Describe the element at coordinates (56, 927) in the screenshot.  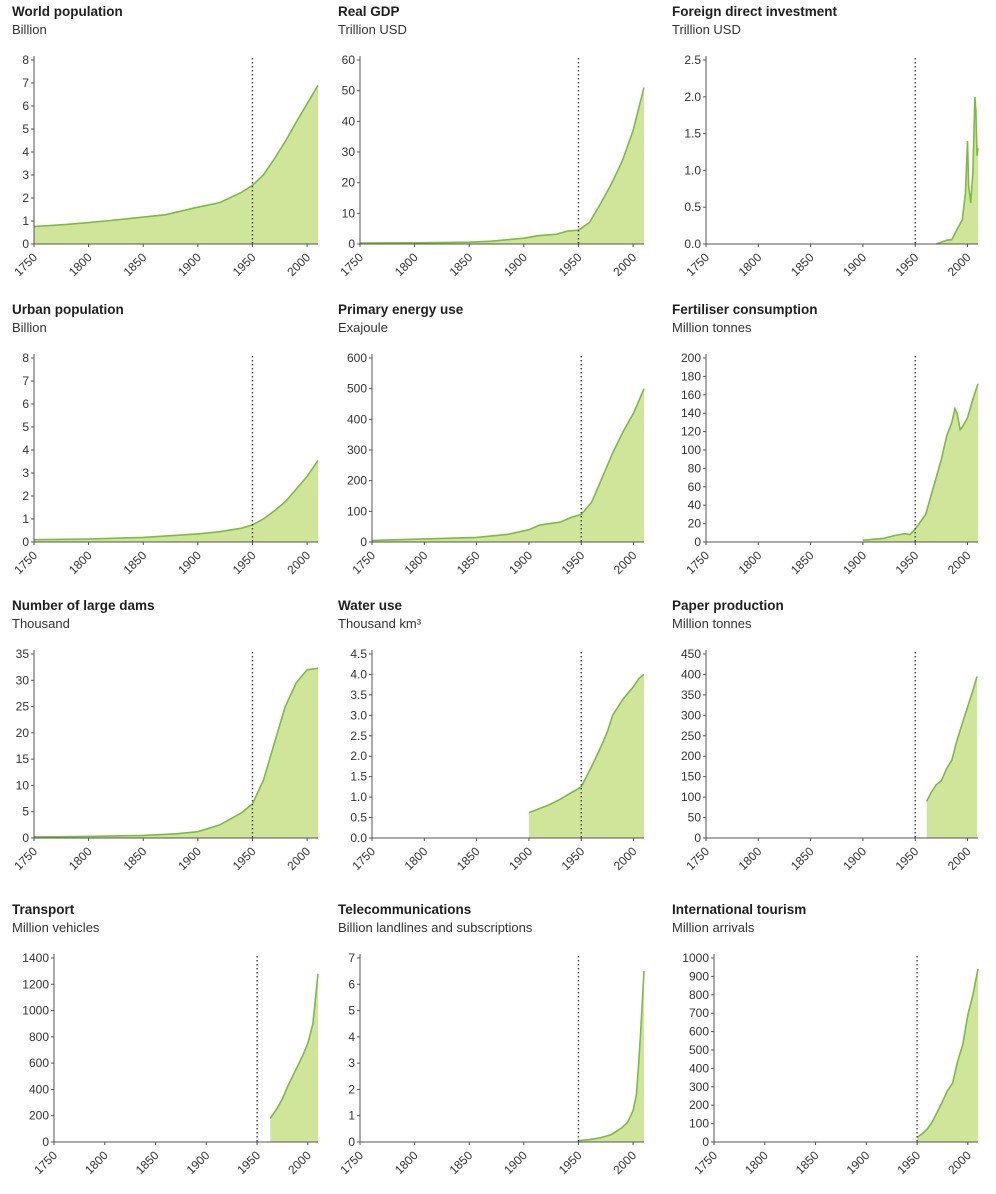
I see `chart-unit-label: Million vehicles` at that location.